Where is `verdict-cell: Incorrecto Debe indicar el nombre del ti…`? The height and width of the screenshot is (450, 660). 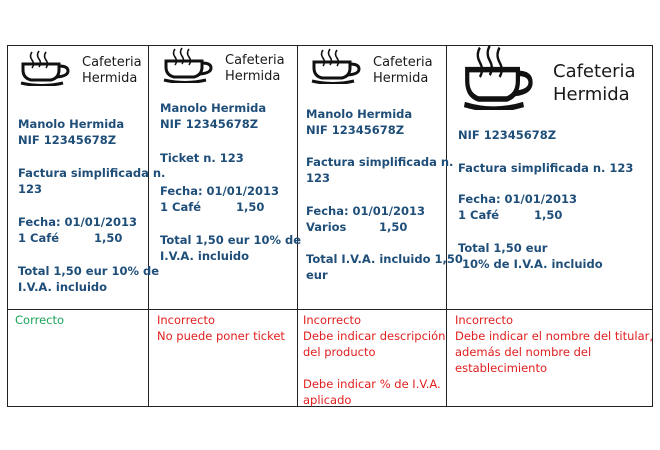 verdict-cell: Incorrecto Debe indicar el nombre del ti… is located at coordinates (554, 344).